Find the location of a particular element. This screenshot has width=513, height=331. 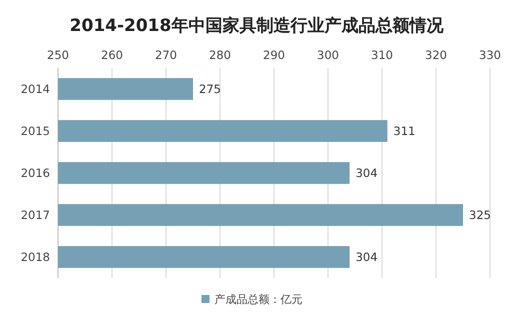

data-label: 325 is located at coordinates (480, 215).